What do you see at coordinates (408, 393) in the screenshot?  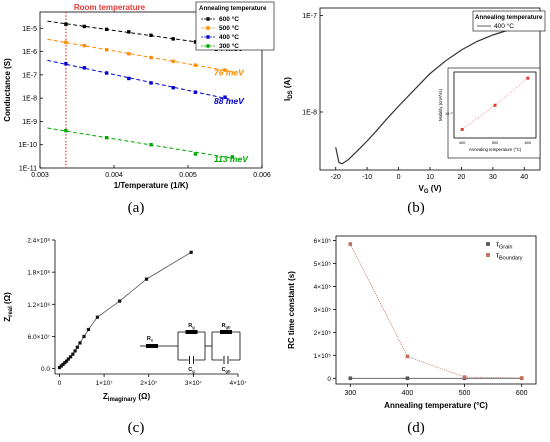 I see `chart-d-xtick-label: 400` at bounding box center [408, 393].